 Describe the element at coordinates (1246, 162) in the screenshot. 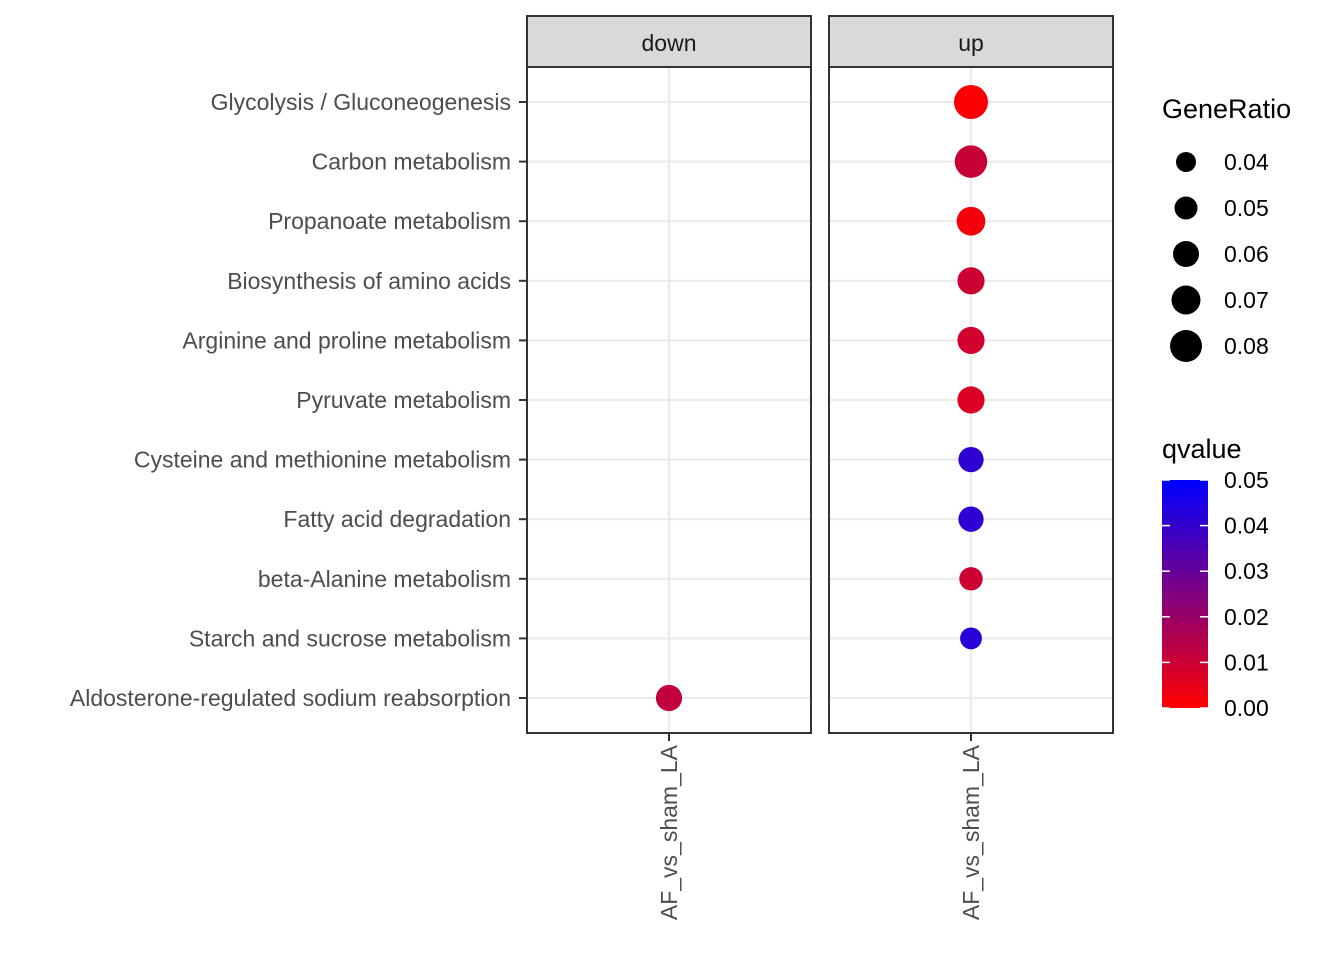

I see `size-legend-label: 0.04` at that location.